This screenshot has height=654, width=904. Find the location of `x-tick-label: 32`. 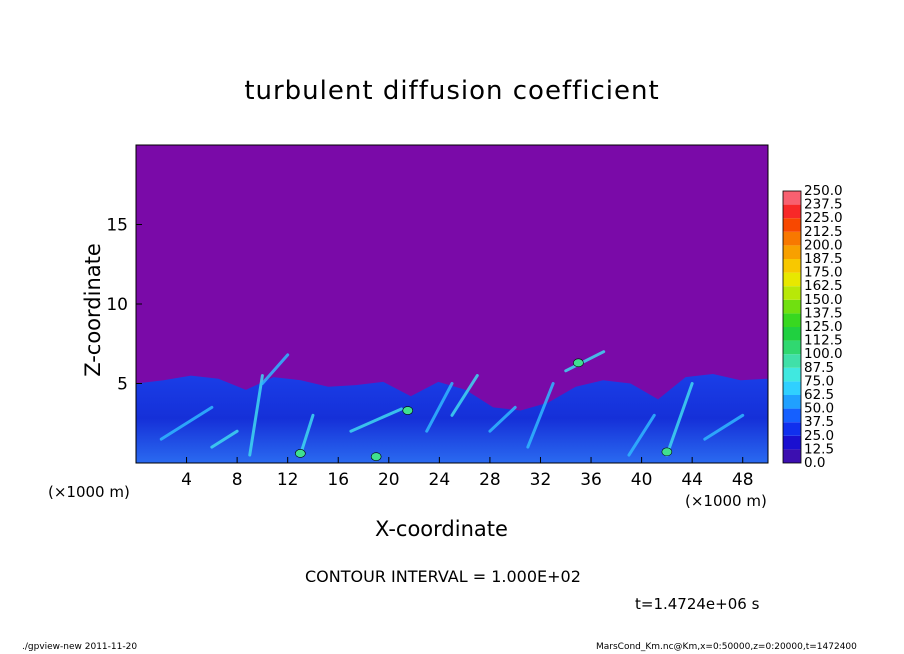

x-tick-label: 32 is located at coordinates (541, 480).